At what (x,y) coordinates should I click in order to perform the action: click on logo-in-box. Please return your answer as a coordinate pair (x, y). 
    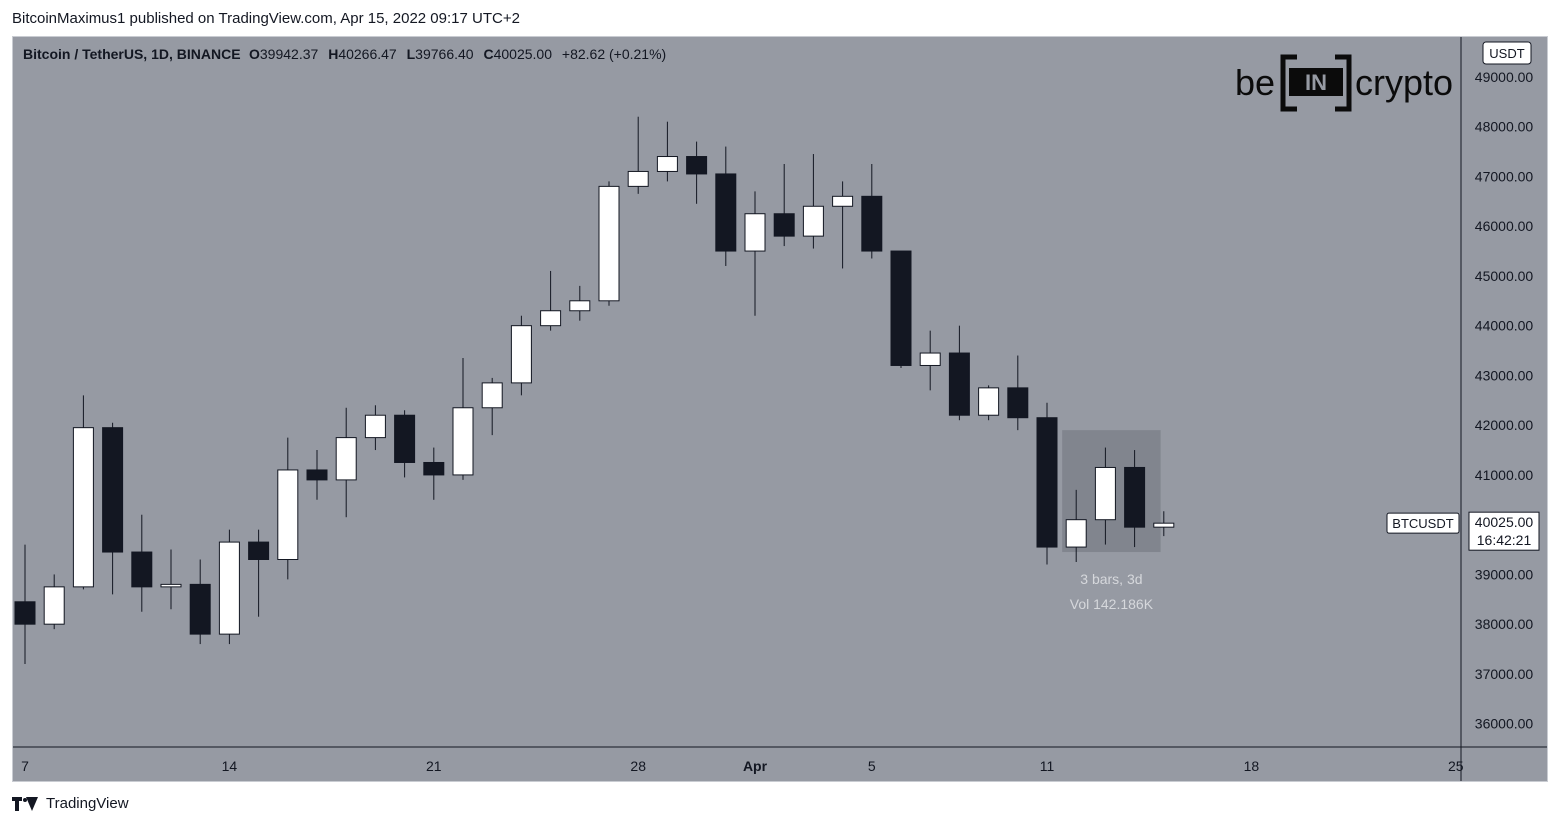
    Looking at the image, I should click on (1316, 82).